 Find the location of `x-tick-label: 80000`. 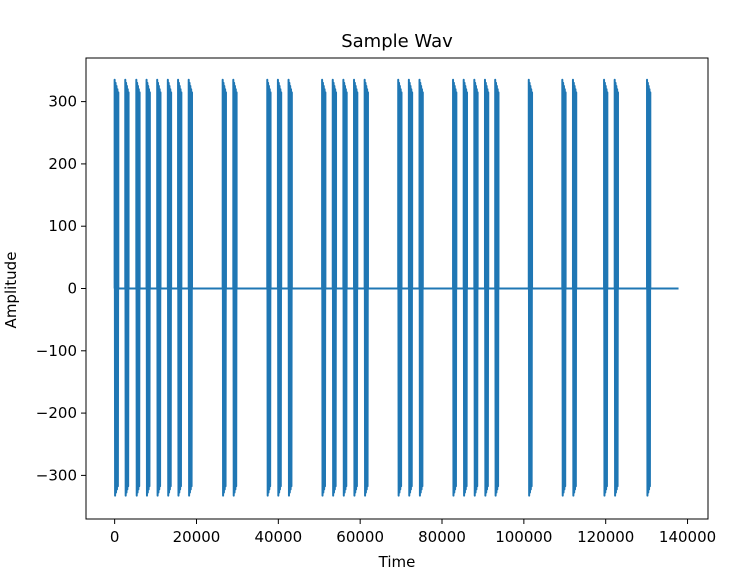

x-tick-label: 80000 is located at coordinates (442, 537).